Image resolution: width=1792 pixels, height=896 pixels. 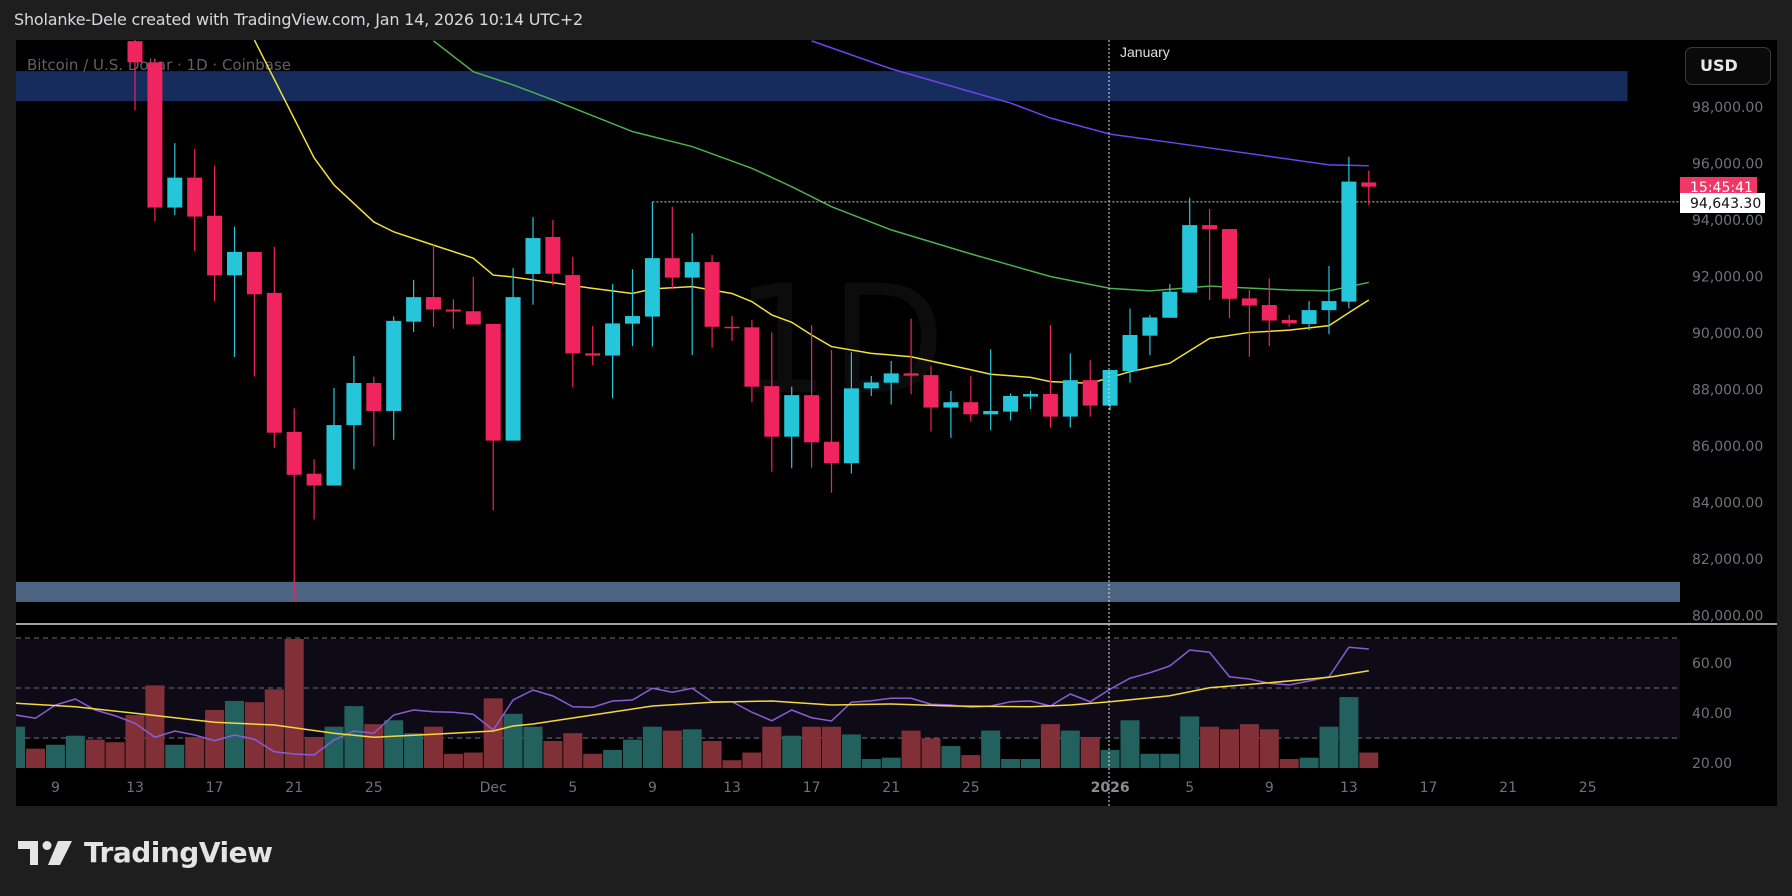 What do you see at coordinates (1727, 165) in the screenshot?
I see `price-tick-label: 96,000.00` at bounding box center [1727, 165].